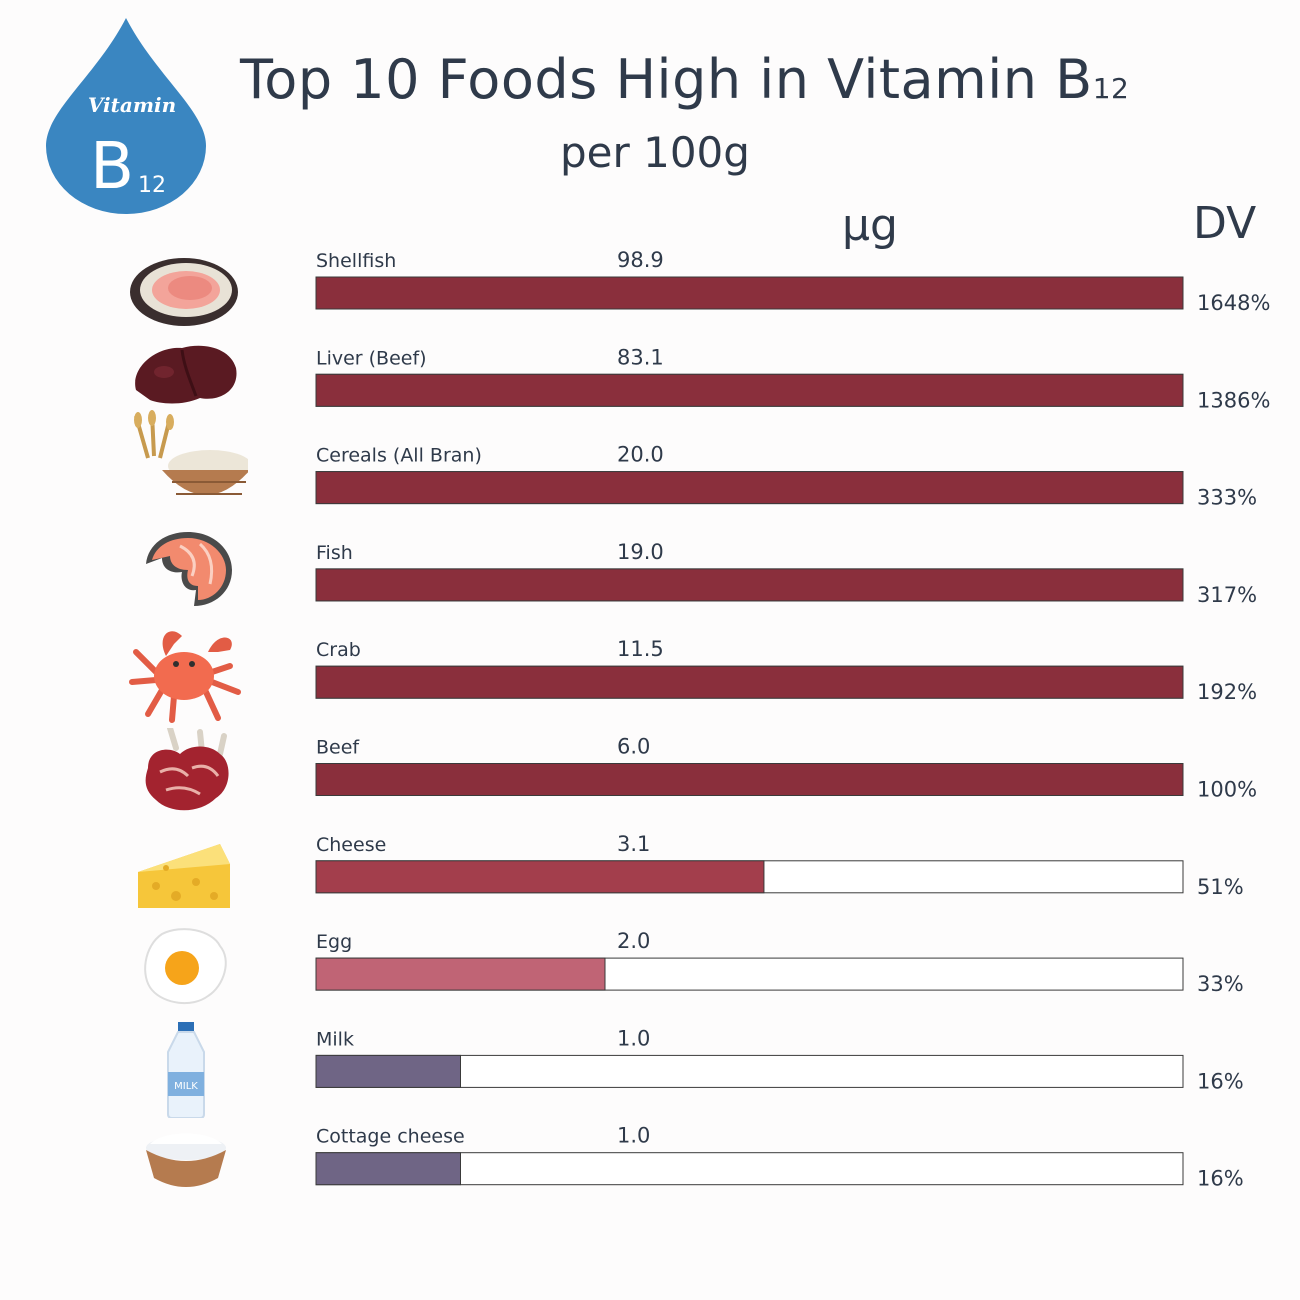  What do you see at coordinates (1111, 88) in the screenshot?
I see `chart-title-subscript: 12` at bounding box center [1111, 88].